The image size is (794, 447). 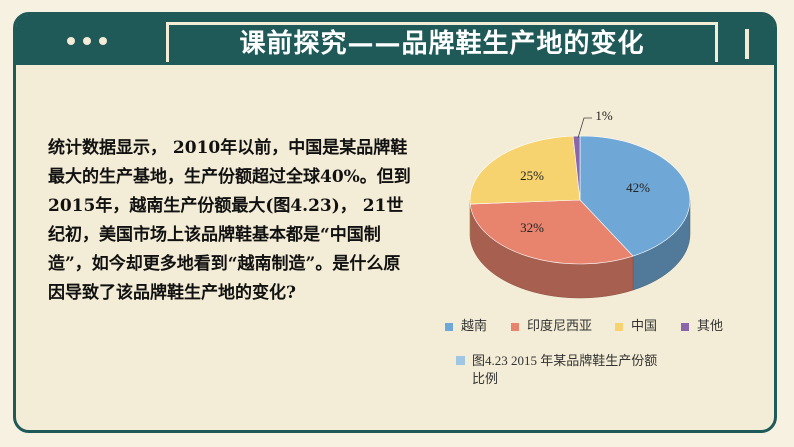 I want to click on pie-slice-indonesia, so click(x=551, y=232).